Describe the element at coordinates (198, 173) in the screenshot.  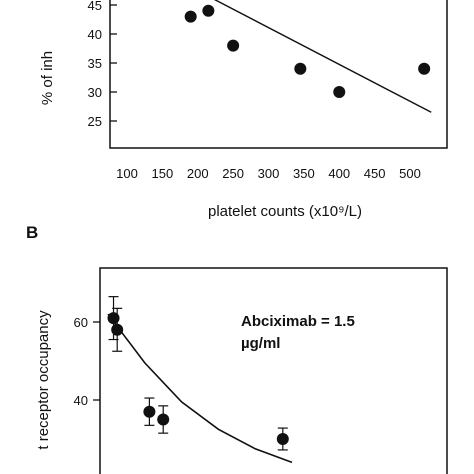
I see `panel-a-x-tick-label: 200` at that location.